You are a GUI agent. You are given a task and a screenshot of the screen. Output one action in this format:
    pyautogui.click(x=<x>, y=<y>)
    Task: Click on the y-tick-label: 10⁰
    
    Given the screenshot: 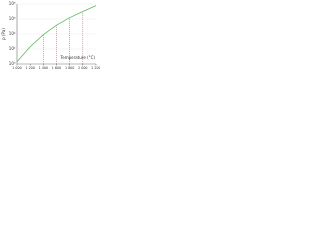 What is the action you would take?
    pyautogui.click(x=12, y=63)
    